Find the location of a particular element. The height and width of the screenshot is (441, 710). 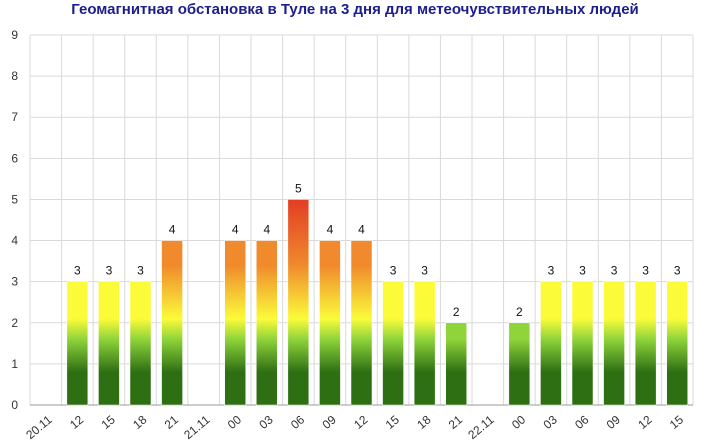

data-label-12: 3 is located at coordinates (424, 271).